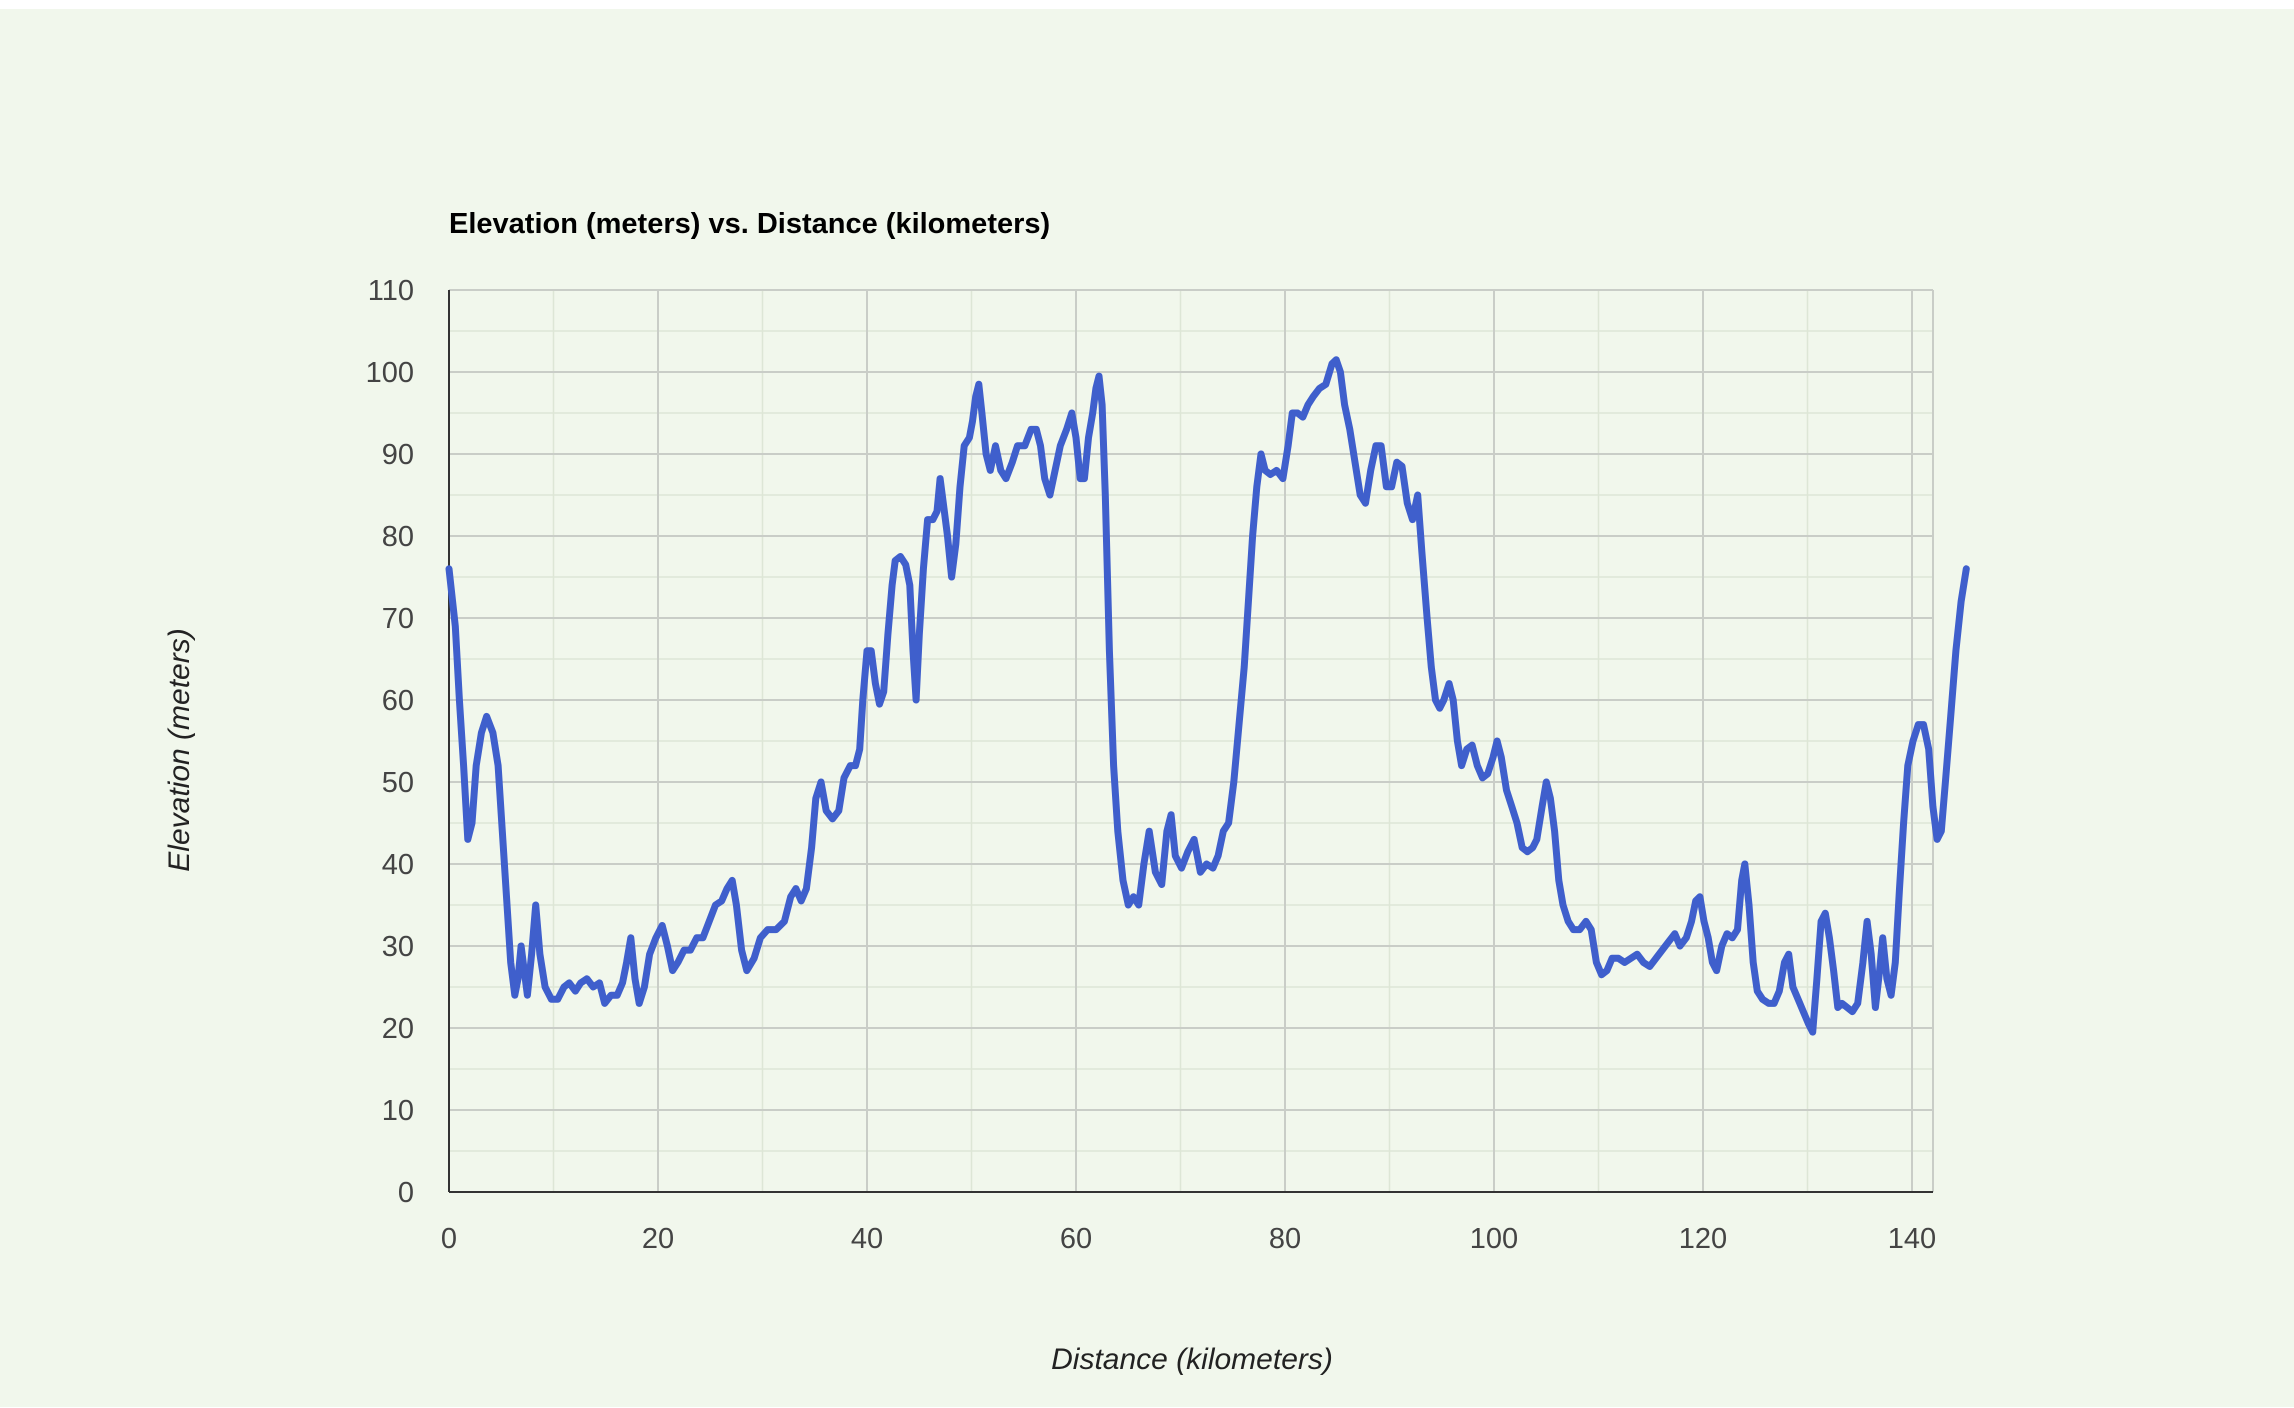  What do you see at coordinates (391, 291) in the screenshot?
I see `y-tick-label: 110` at bounding box center [391, 291].